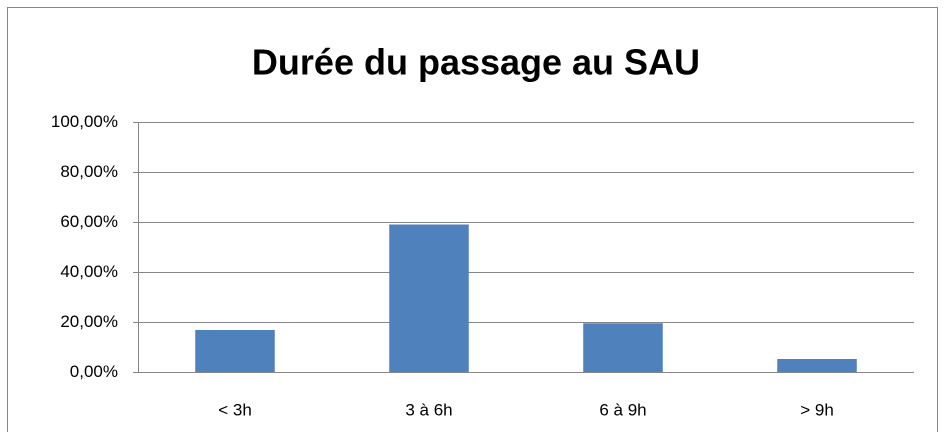  Describe the element at coordinates (89, 271) in the screenshot. I see `y-tick-label: 40,00%` at that location.